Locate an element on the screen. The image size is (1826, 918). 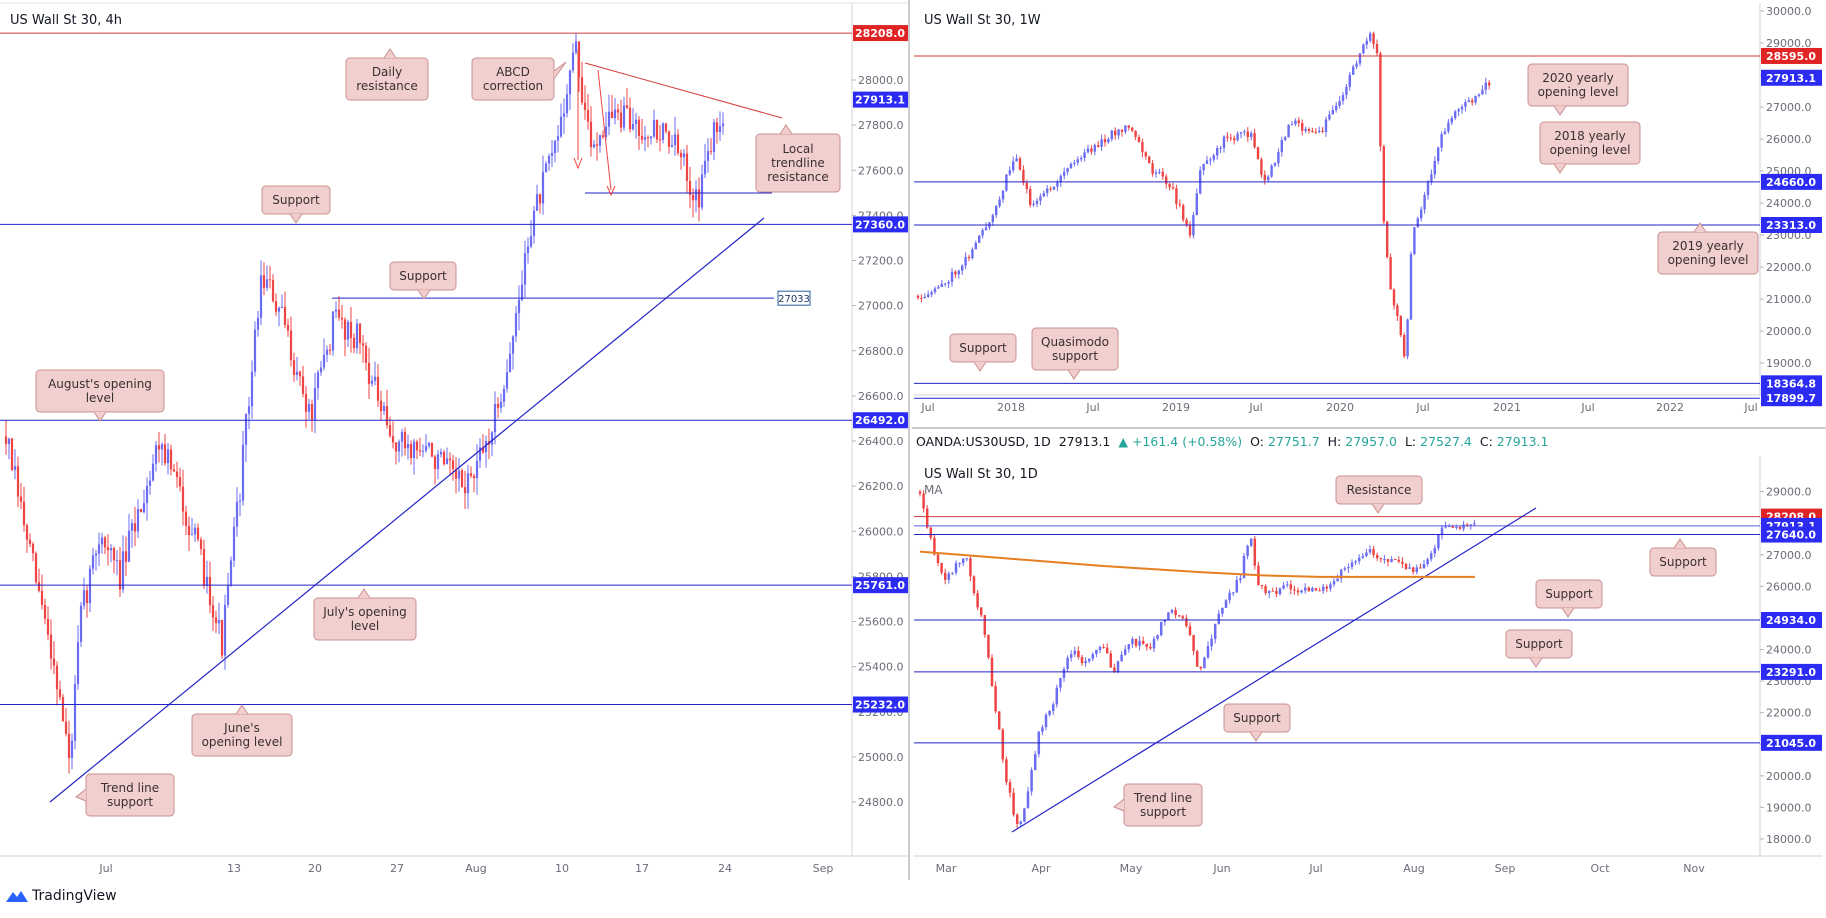
callout-support: Support is located at coordinates (1257, 722).